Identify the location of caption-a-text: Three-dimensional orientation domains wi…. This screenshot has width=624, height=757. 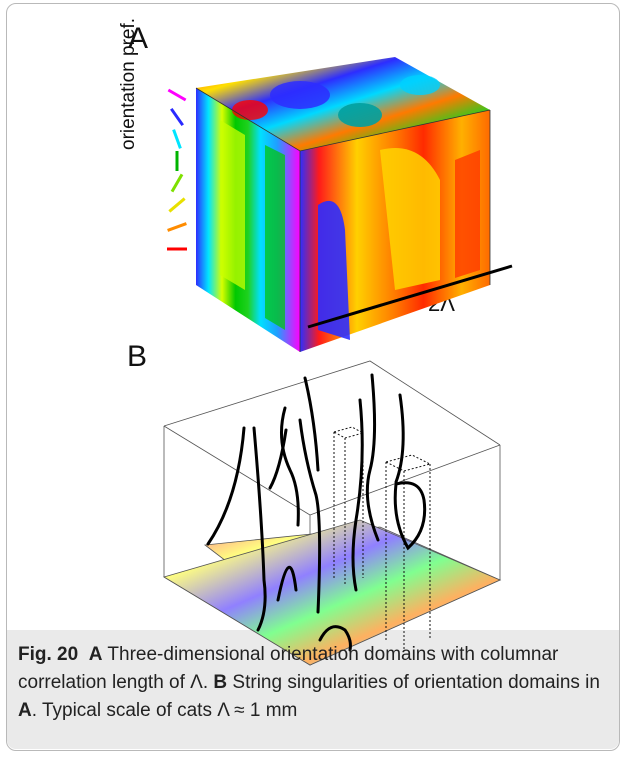
(288, 668).